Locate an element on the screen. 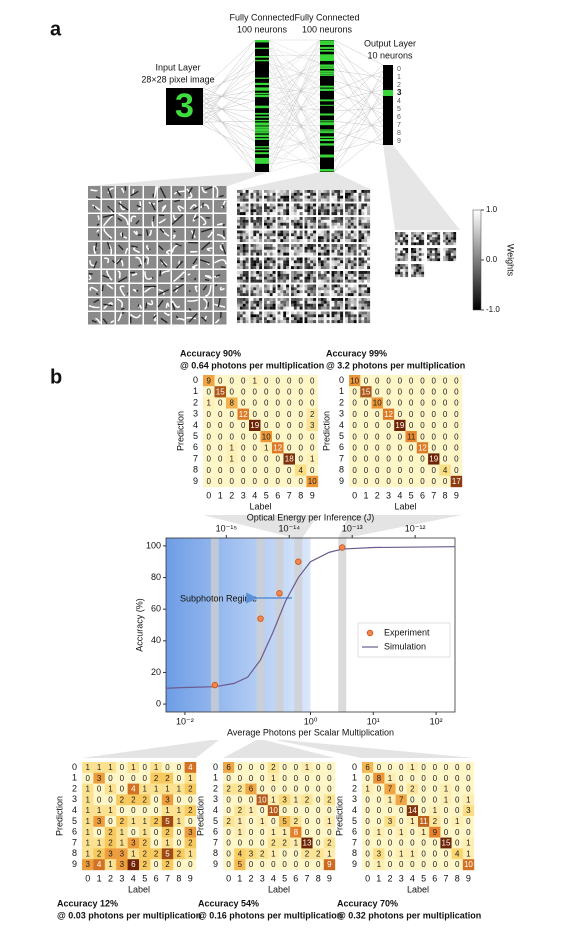 Image resolution: width=562 pixels, height=940 pixels. cell-label: 3 is located at coordinates (110, 853).